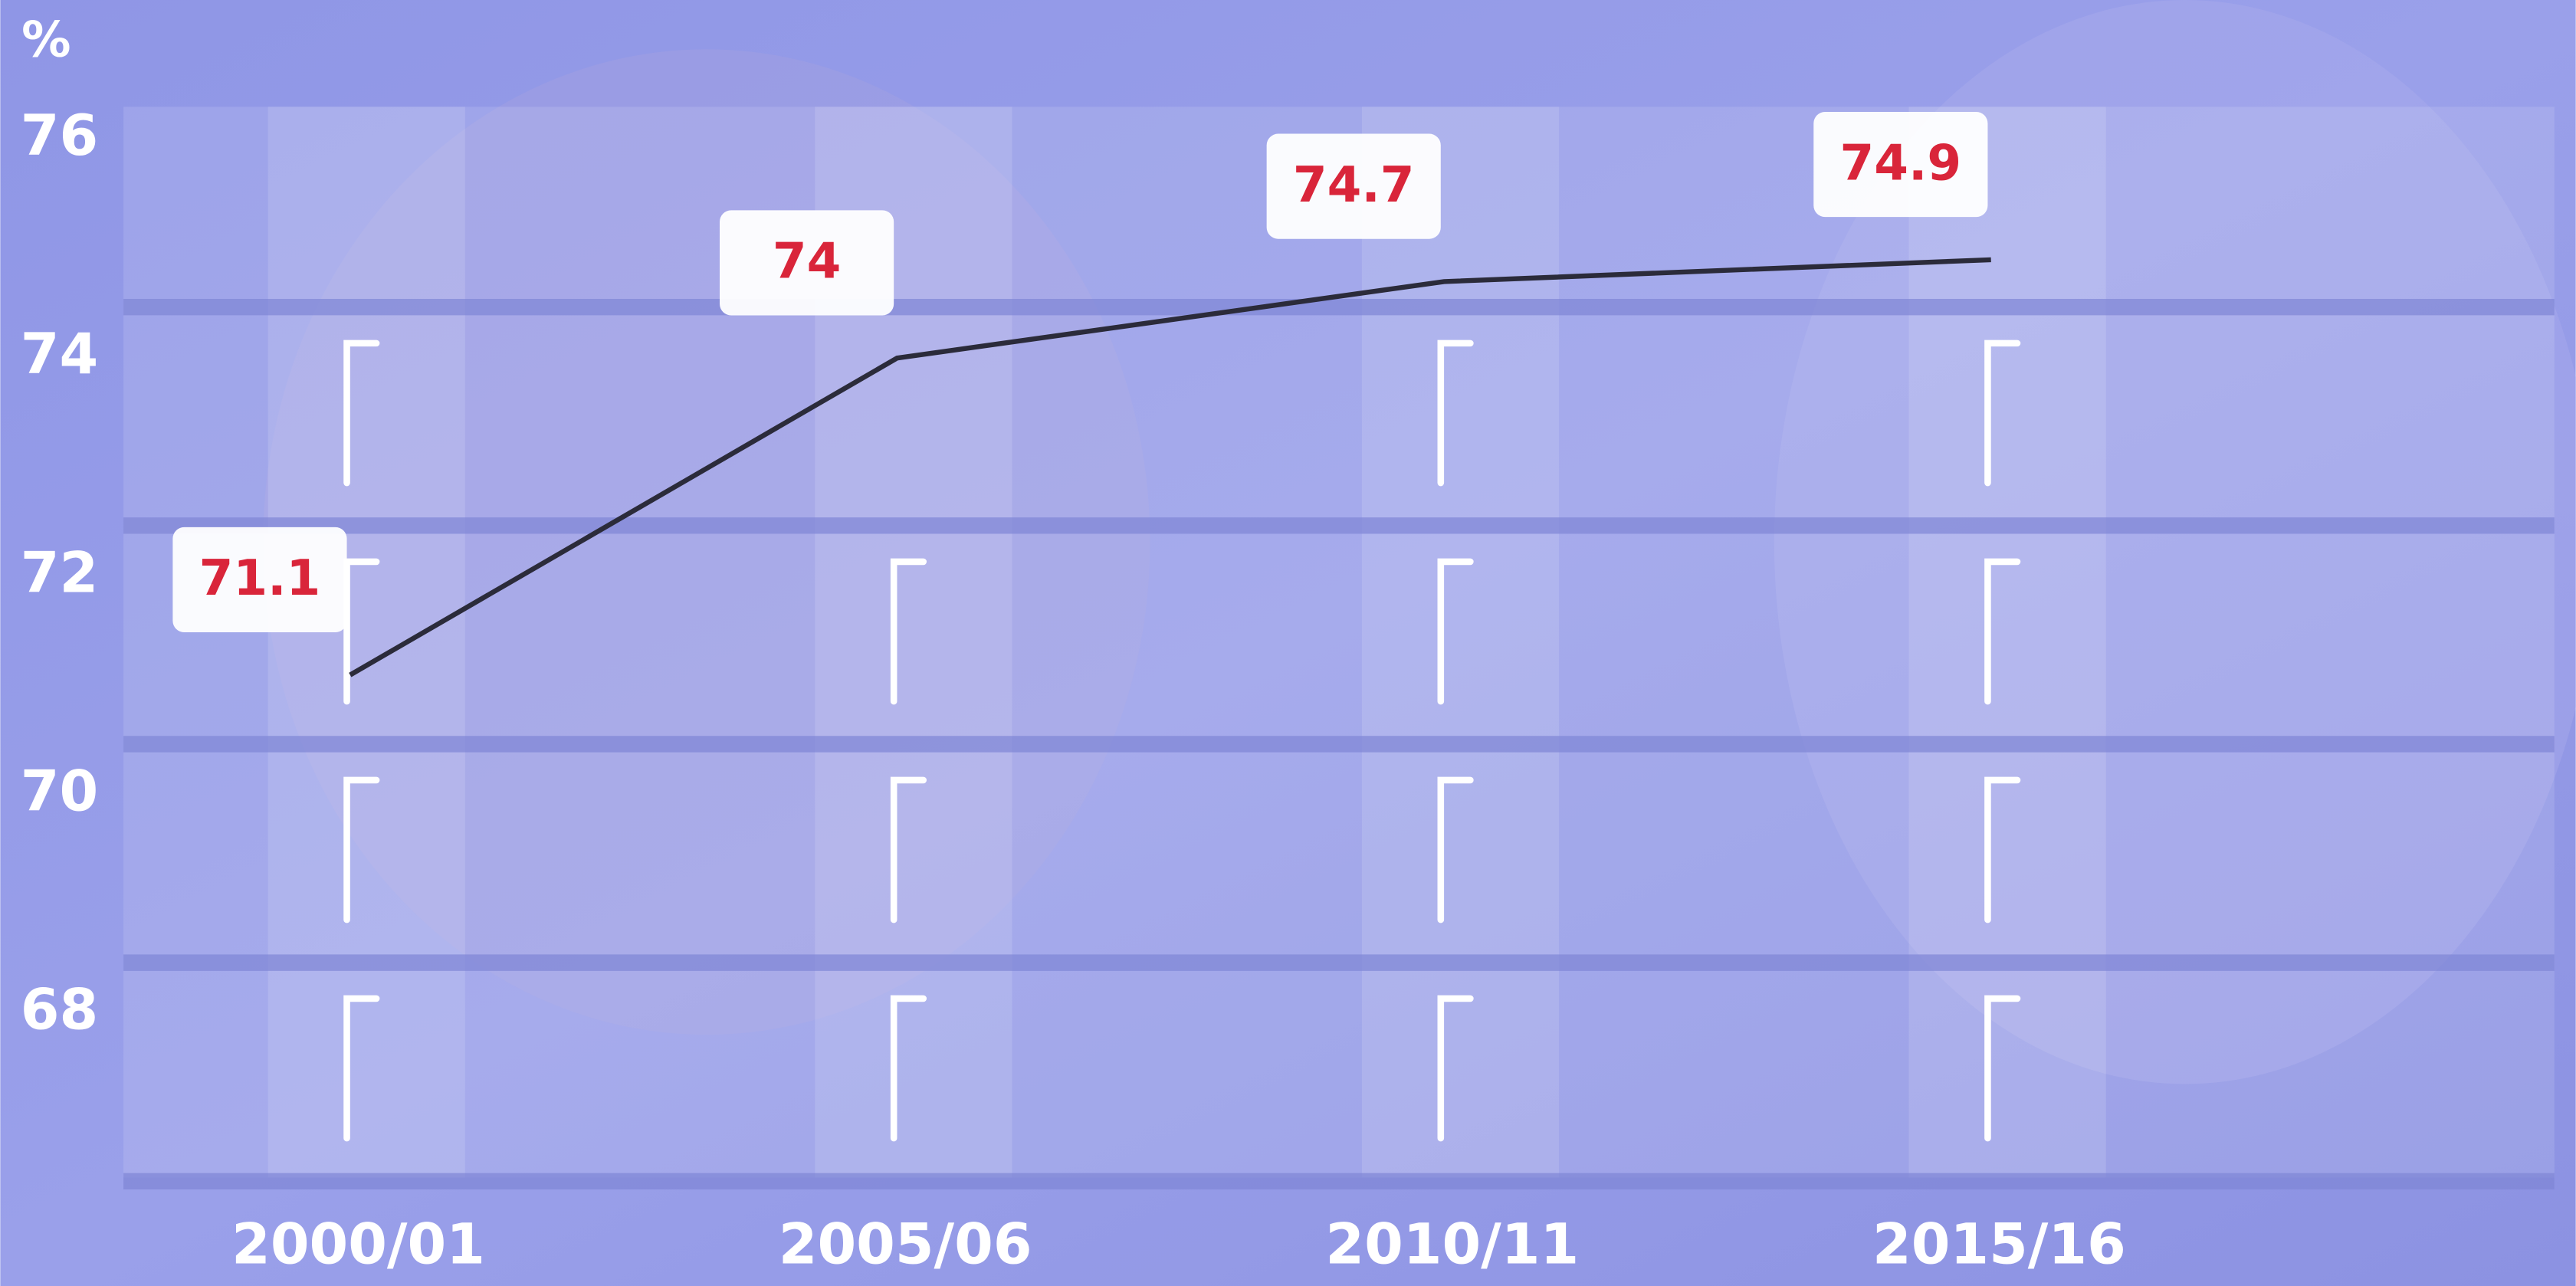  What do you see at coordinates (59, 354) in the screenshot?
I see `y-tick-label: 74` at bounding box center [59, 354].